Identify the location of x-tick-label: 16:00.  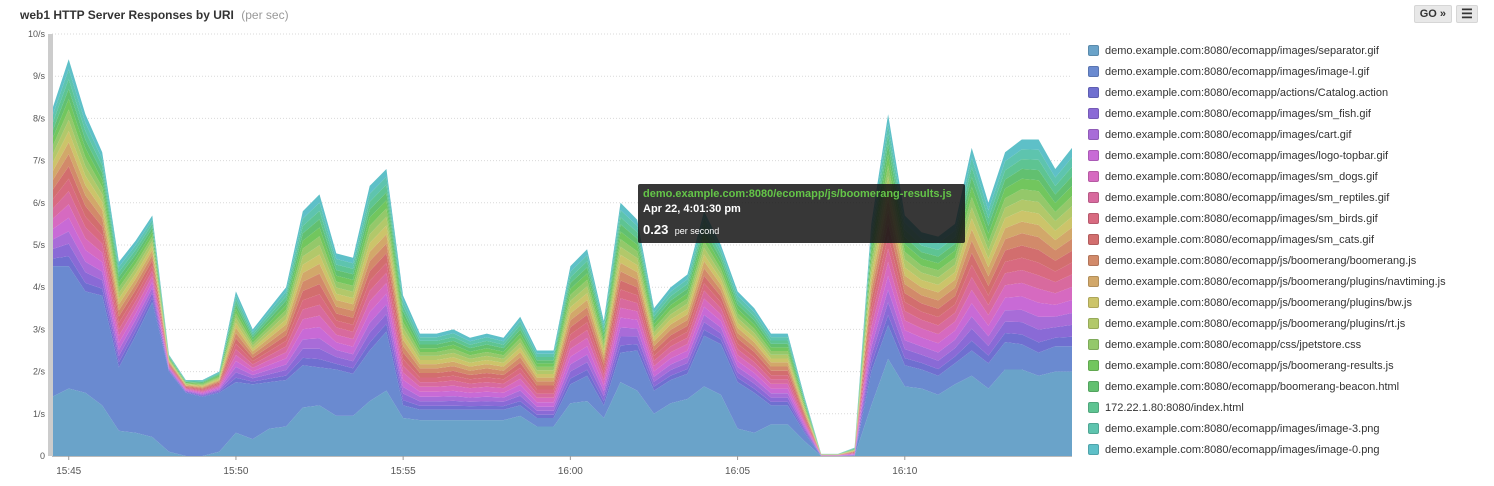
(570, 471).